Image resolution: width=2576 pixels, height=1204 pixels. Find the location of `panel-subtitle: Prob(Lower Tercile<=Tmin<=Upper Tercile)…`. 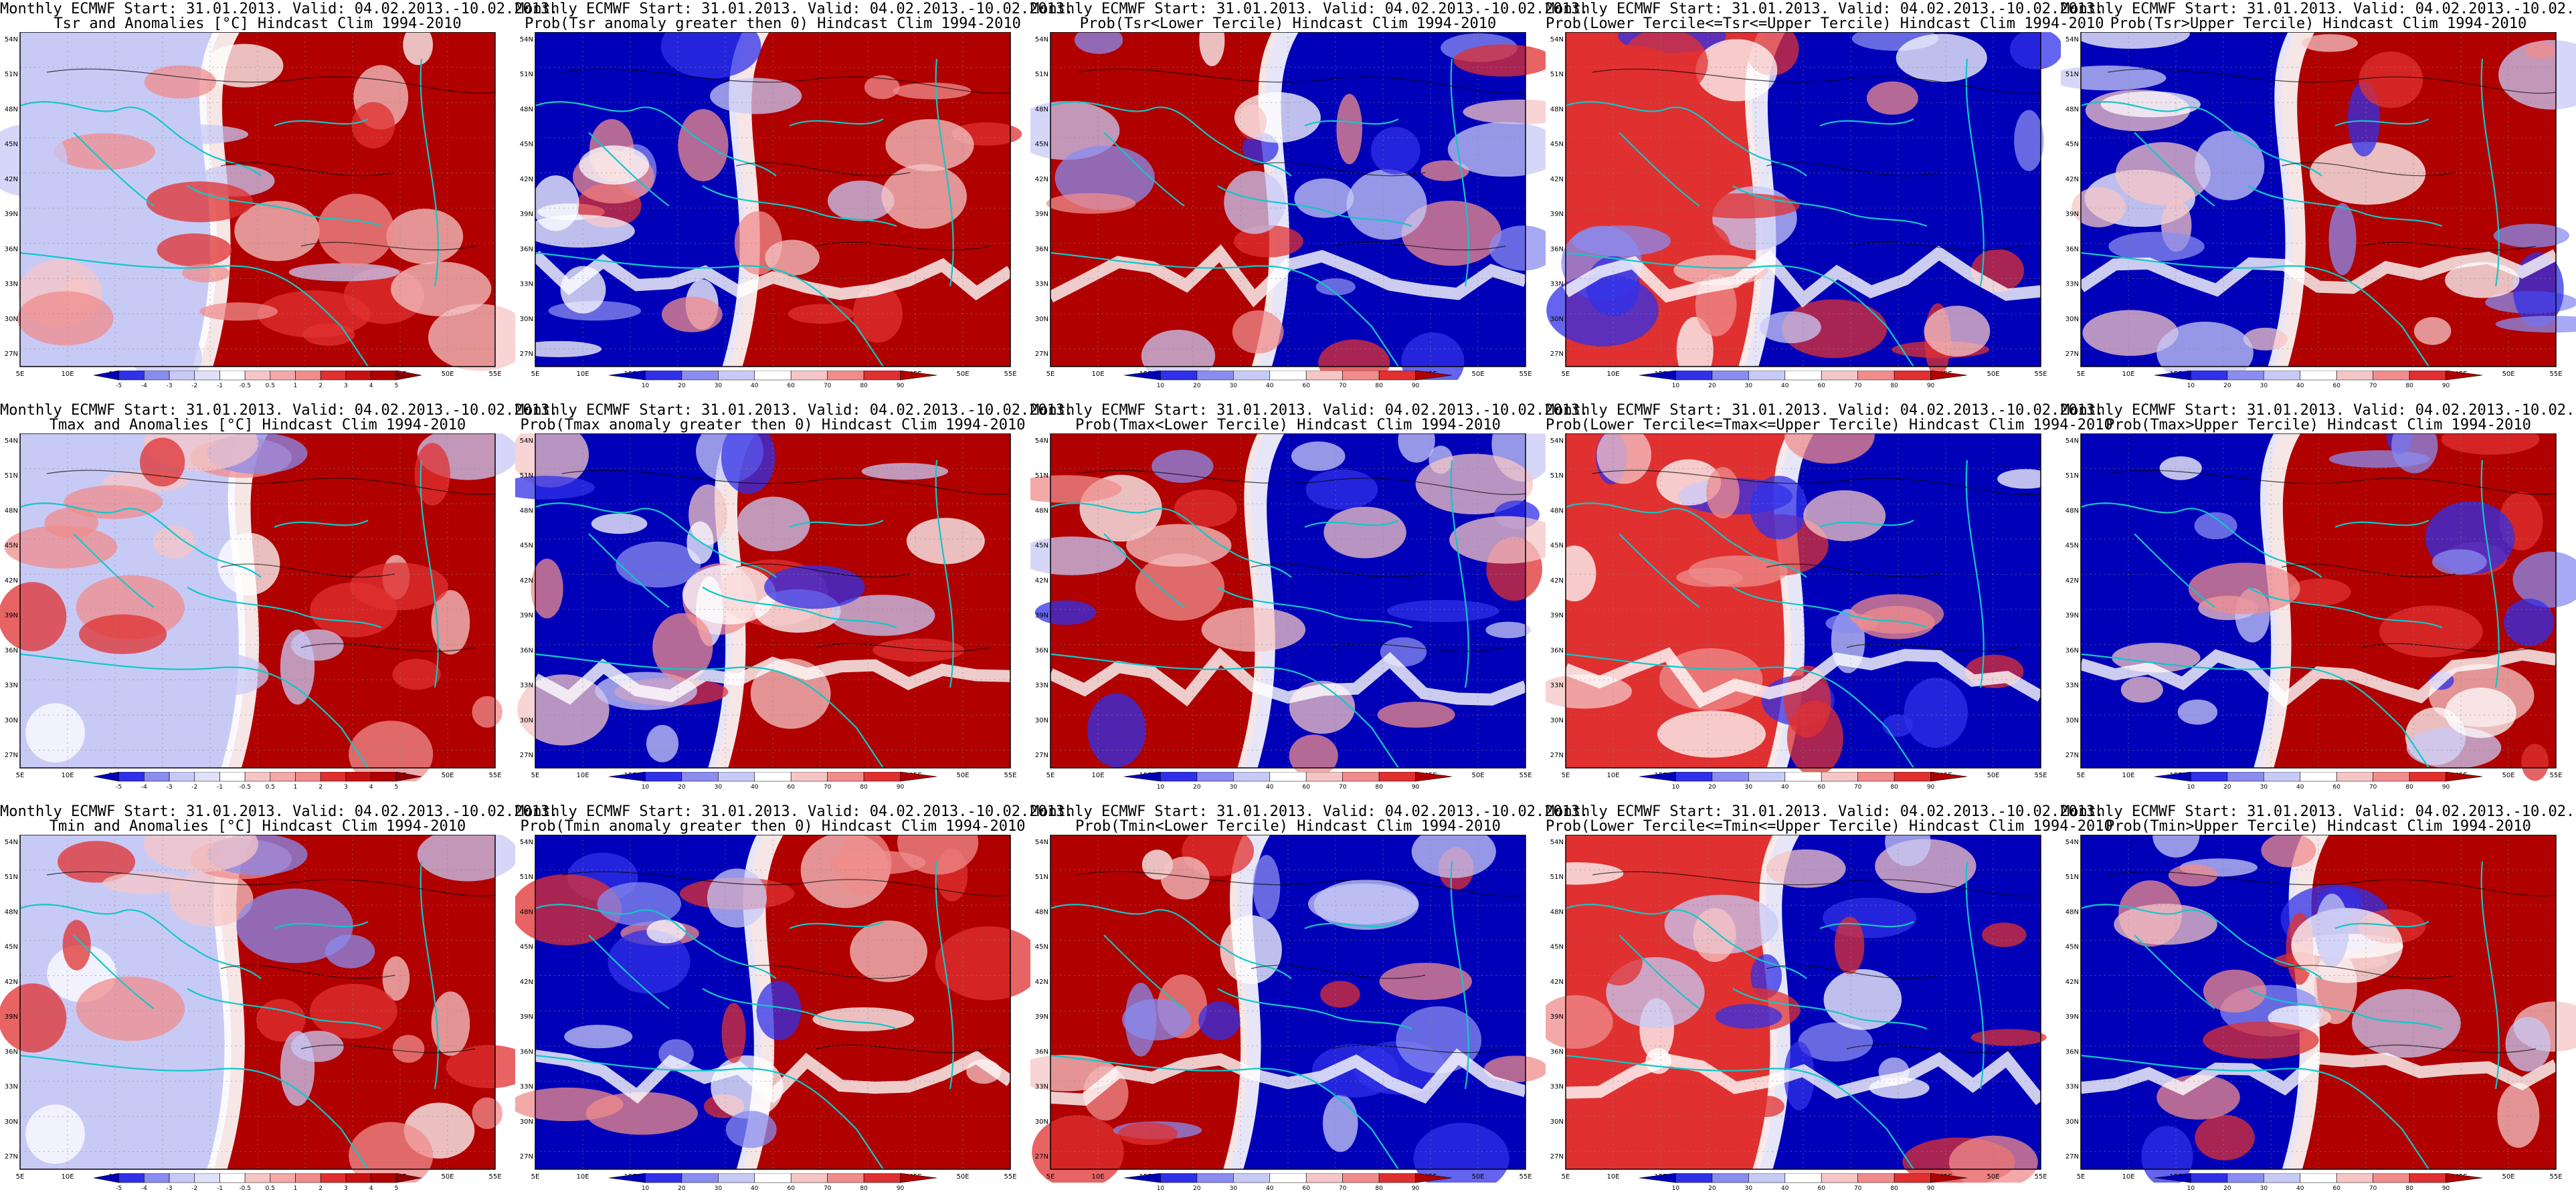

panel-subtitle: Prob(Lower Tercile<=Tmin<=Upper Tercile)… is located at coordinates (1829, 826).